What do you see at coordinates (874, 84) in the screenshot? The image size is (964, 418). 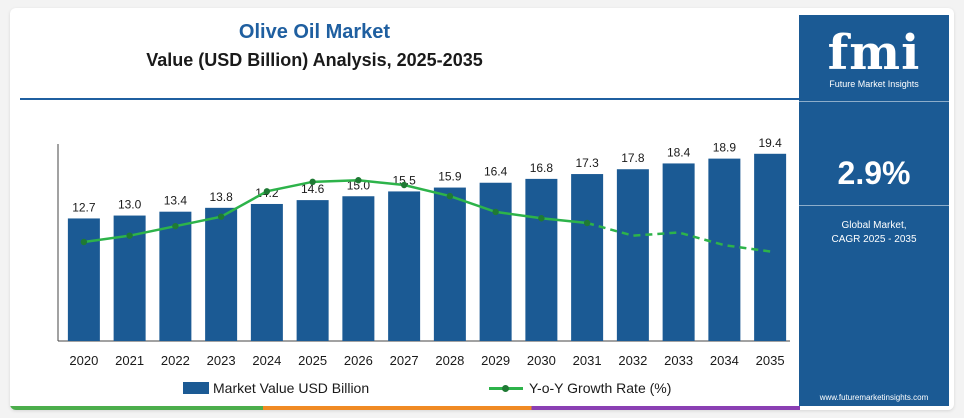 I see `logo-subtitle: Future Market Insights` at bounding box center [874, 84].